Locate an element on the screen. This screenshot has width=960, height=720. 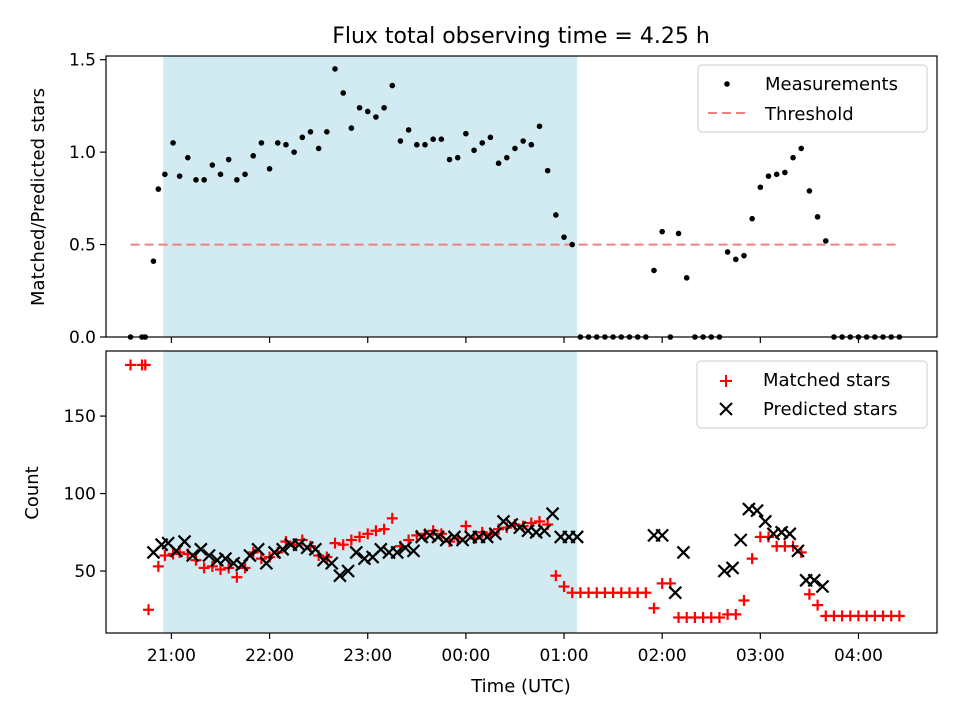
ratio-y-ticks: 0.0 0.5 1.0 1.5 is located at coordinates (87, 199).